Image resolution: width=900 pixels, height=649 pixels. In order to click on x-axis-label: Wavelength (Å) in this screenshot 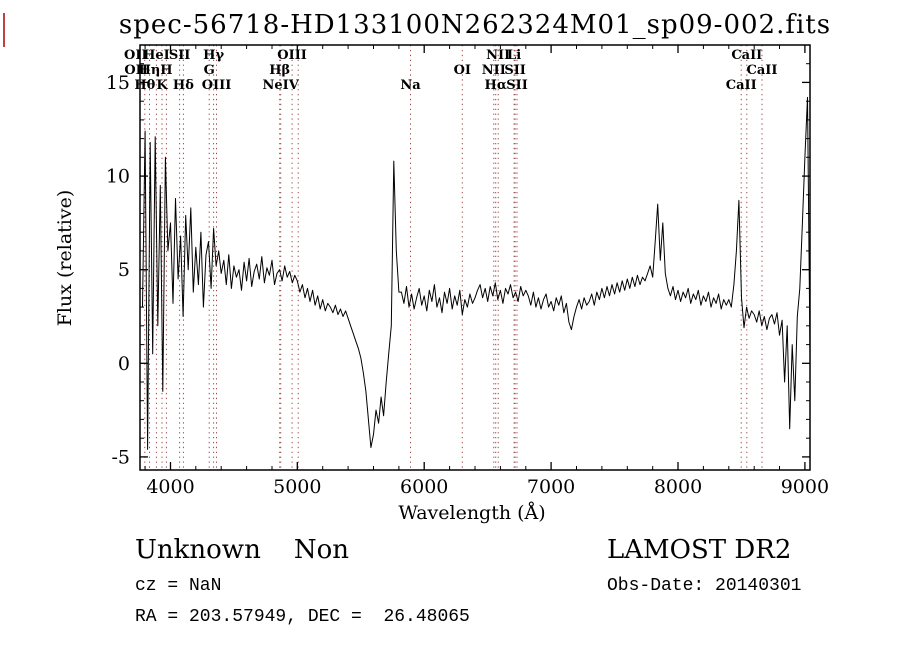, I will do `click(471, 513)`.